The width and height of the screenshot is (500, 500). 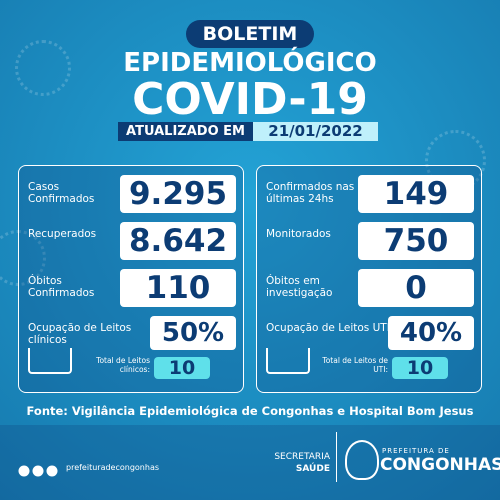 I want to click on date: 21/01/2022, so click(x=315, y=131).